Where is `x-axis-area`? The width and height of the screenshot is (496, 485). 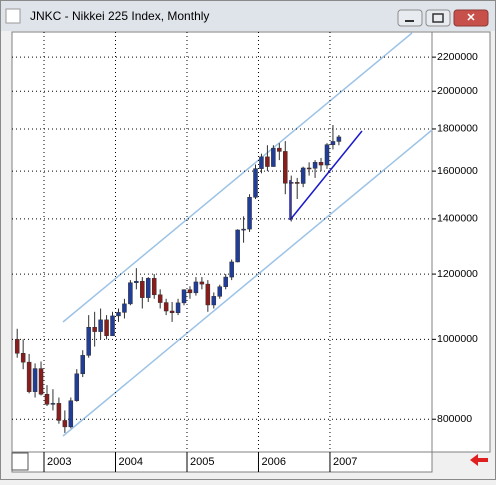
x-axis-area is located at coordinates (222, 462).